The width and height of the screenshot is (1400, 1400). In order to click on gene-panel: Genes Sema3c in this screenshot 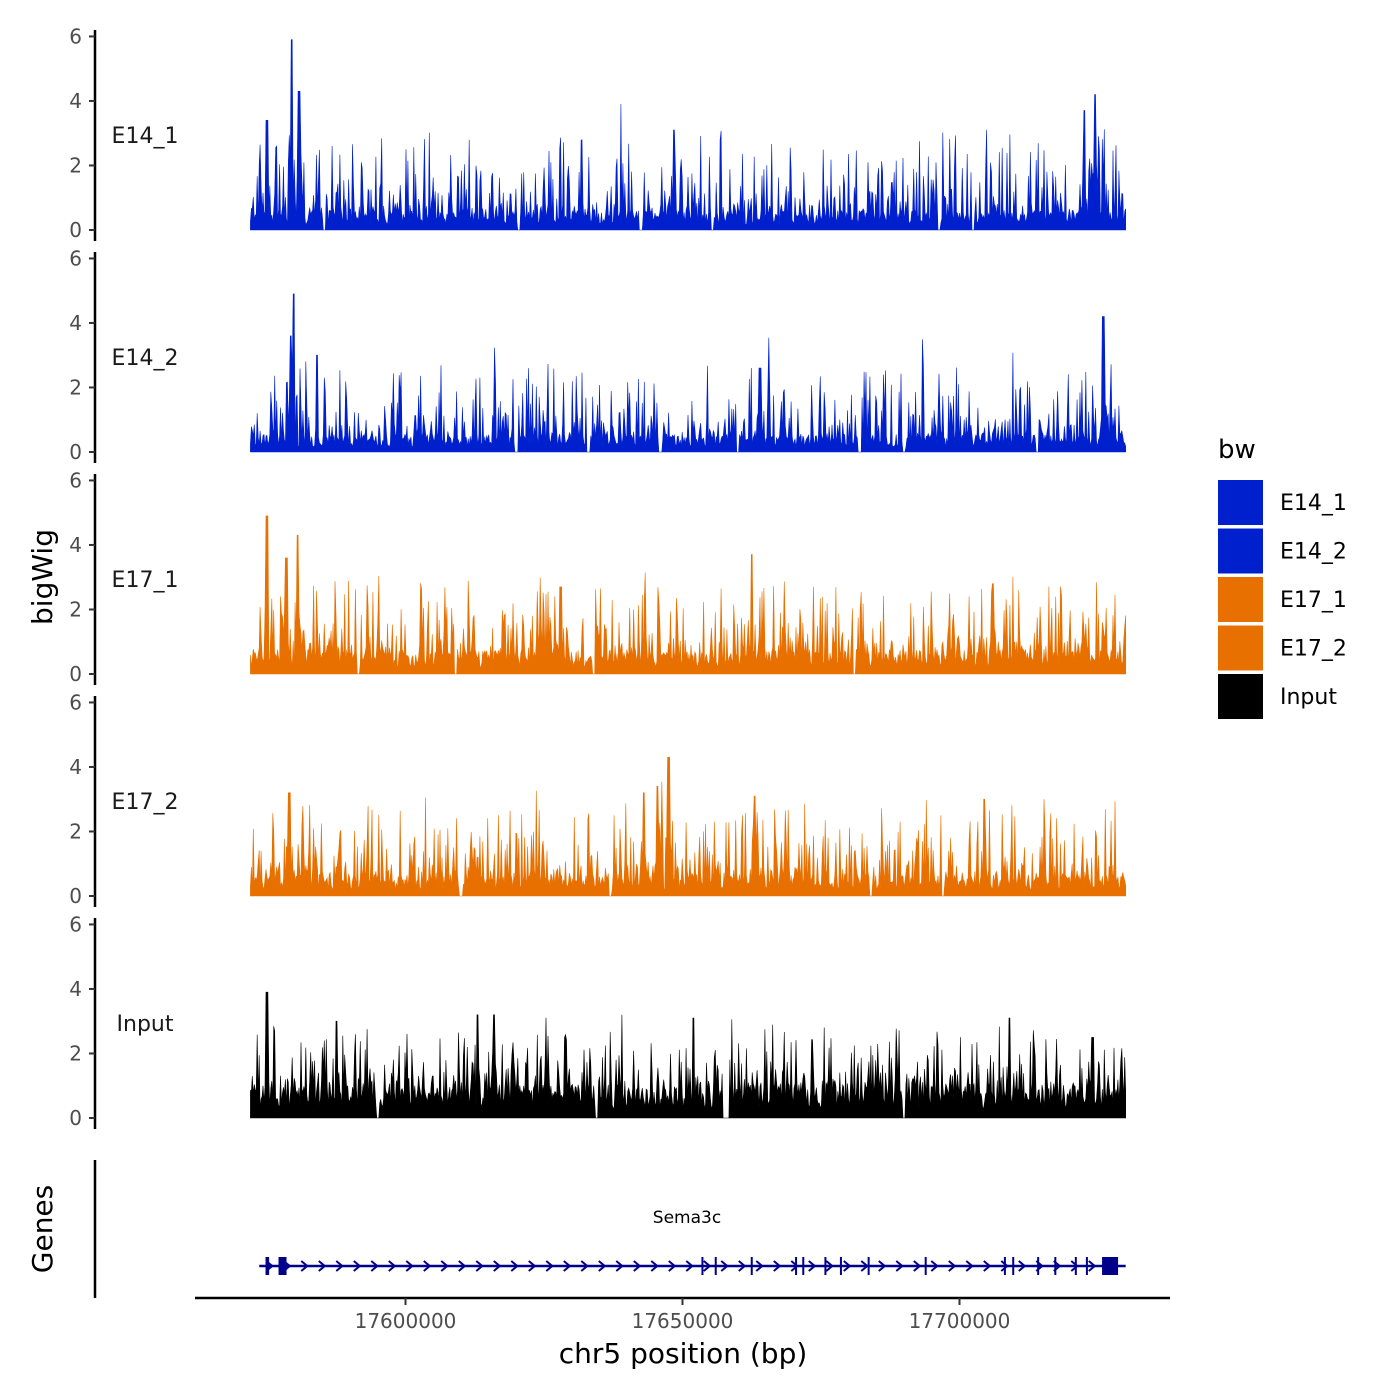, I will do `click(576, 1229)`.